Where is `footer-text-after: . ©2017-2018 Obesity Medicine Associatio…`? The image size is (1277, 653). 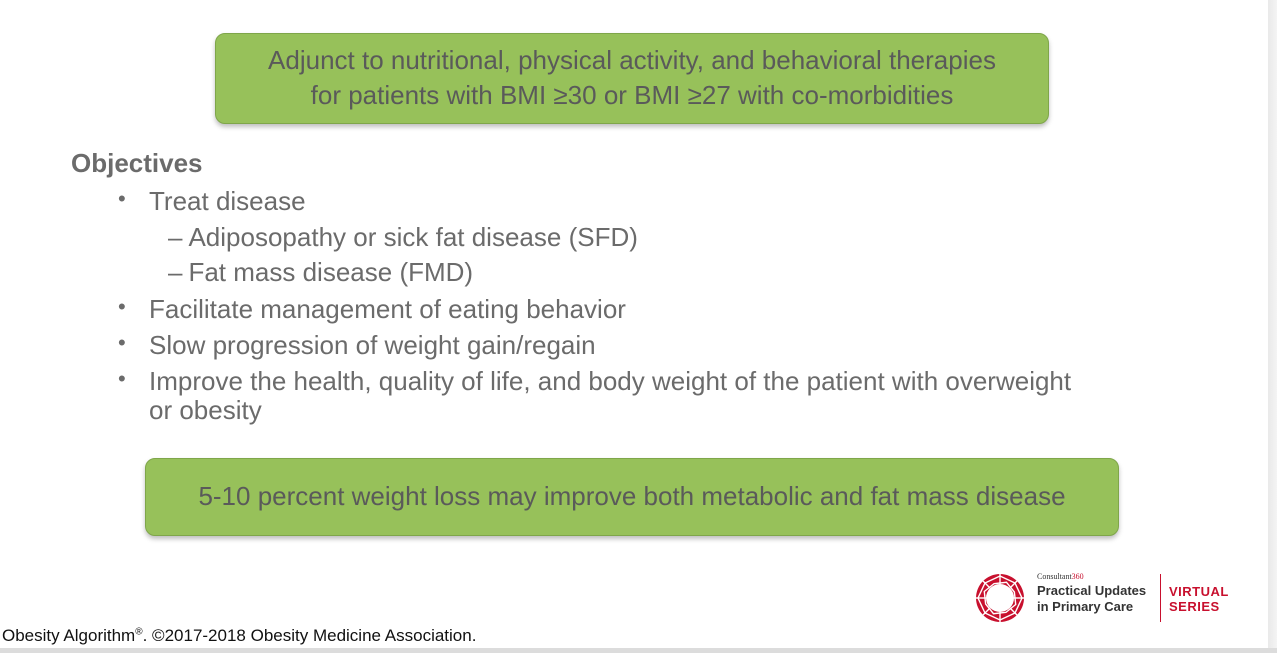
footer-text-after: . ©2017-2018 Obesity Medicine Associatio… is located at coordinates (309, 635).